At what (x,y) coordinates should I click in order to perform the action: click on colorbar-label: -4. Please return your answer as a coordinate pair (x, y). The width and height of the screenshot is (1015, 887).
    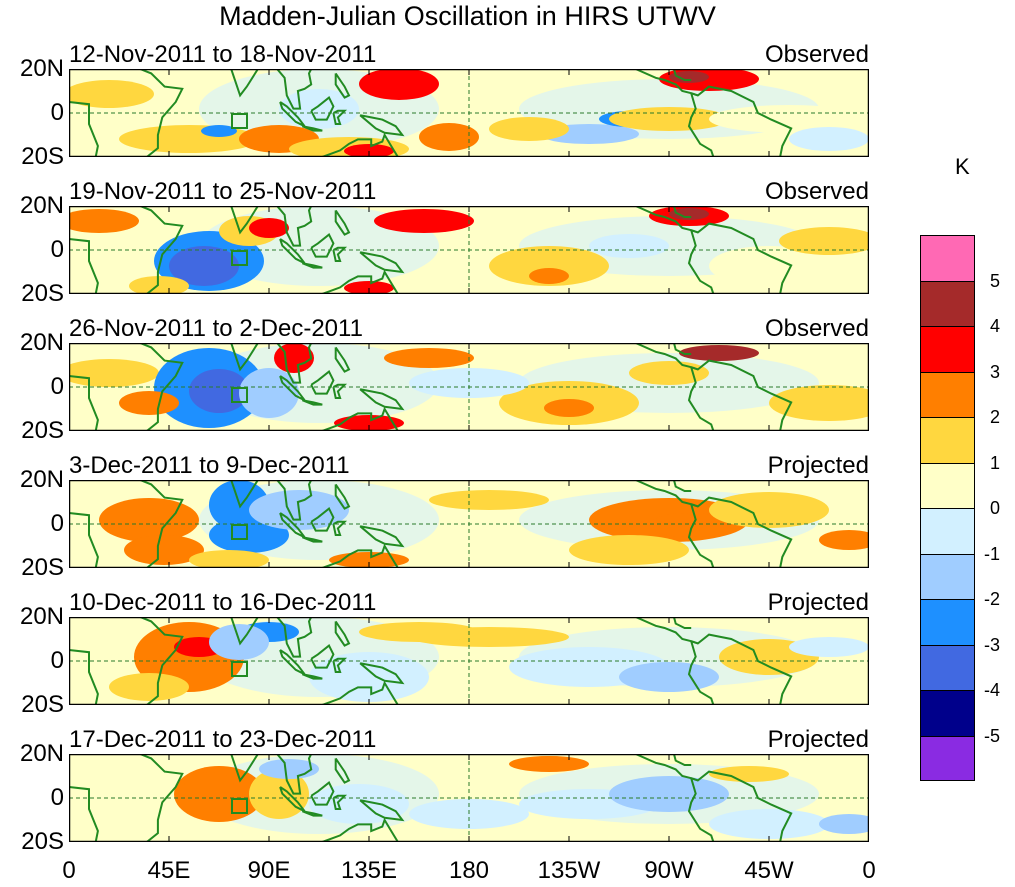
    Looking at the image, I should click on (992, 690).